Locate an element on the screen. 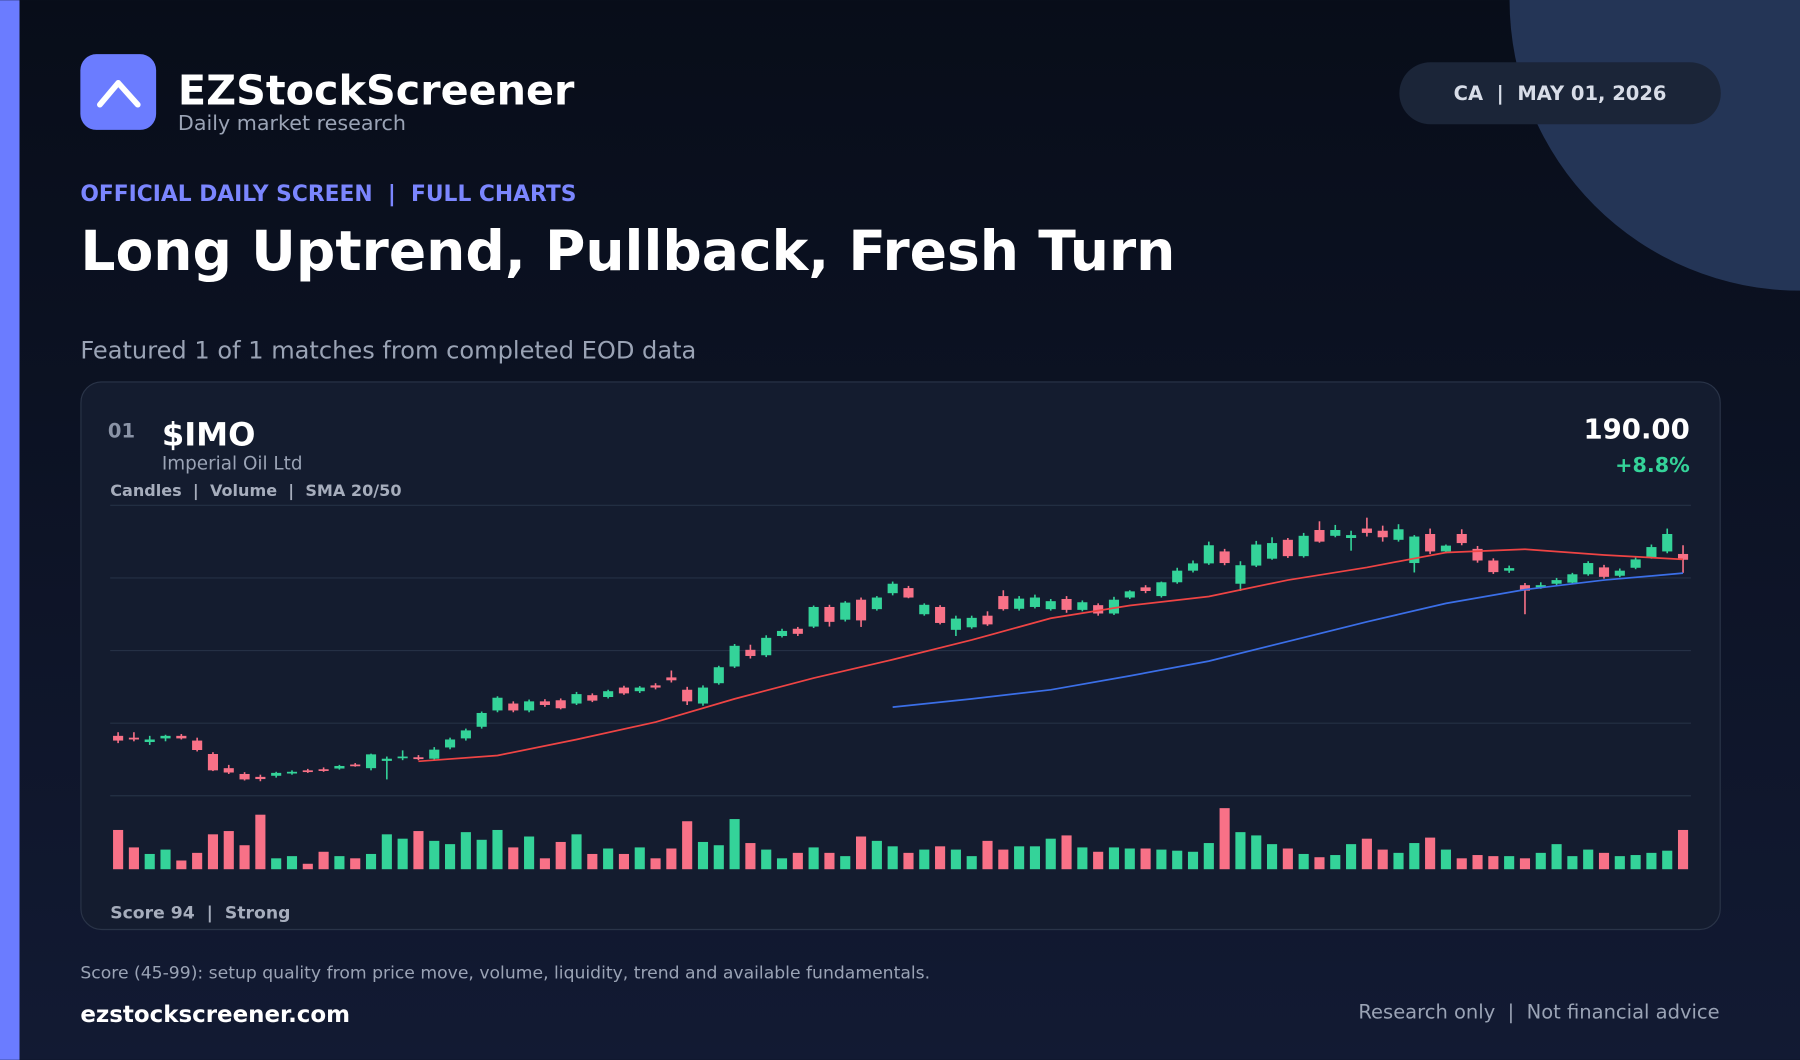 This screenshot has height=1060, width=1800. sma-line is located at coordinates (1051, 655).